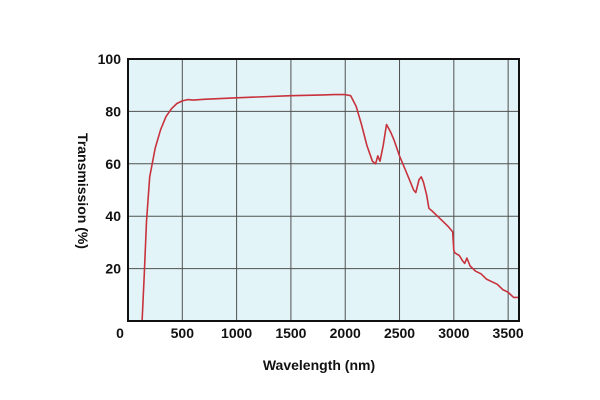  What do you see at coordinates (453, 333) in the screenshot?
I see `x-tick-label: 3000` at bounding box center [453, 333].